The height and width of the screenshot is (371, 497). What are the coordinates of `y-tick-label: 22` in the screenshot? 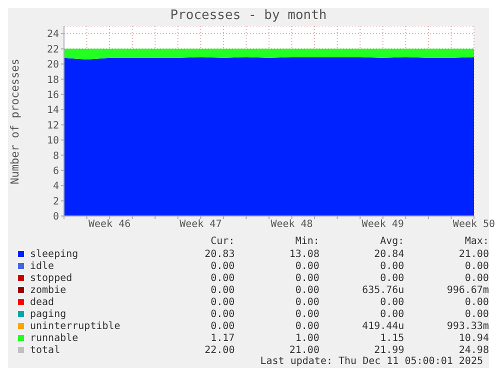 It's located at (52, 50).